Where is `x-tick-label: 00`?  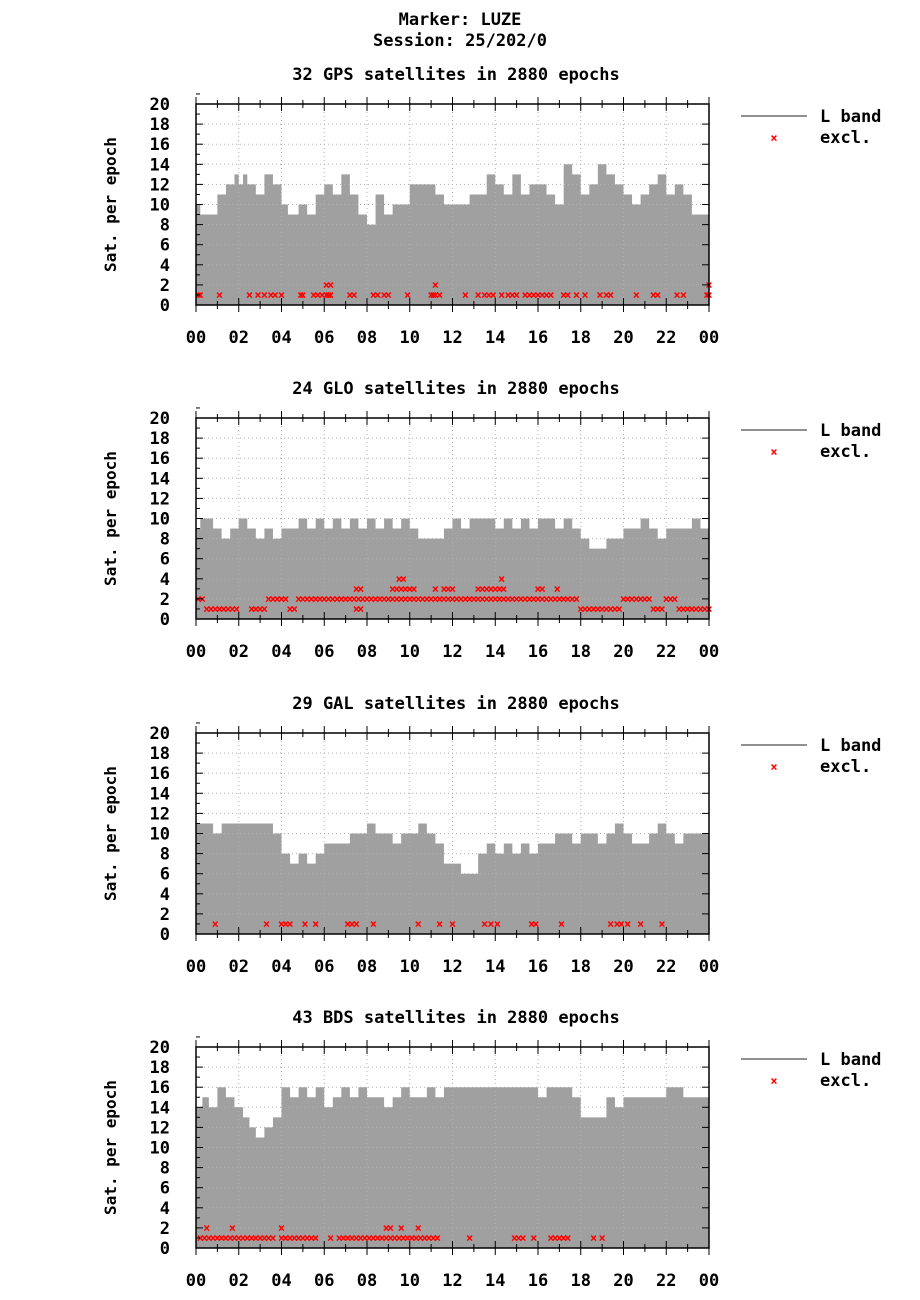
x-tick-label: 00 is located at coordinates (709, 652).